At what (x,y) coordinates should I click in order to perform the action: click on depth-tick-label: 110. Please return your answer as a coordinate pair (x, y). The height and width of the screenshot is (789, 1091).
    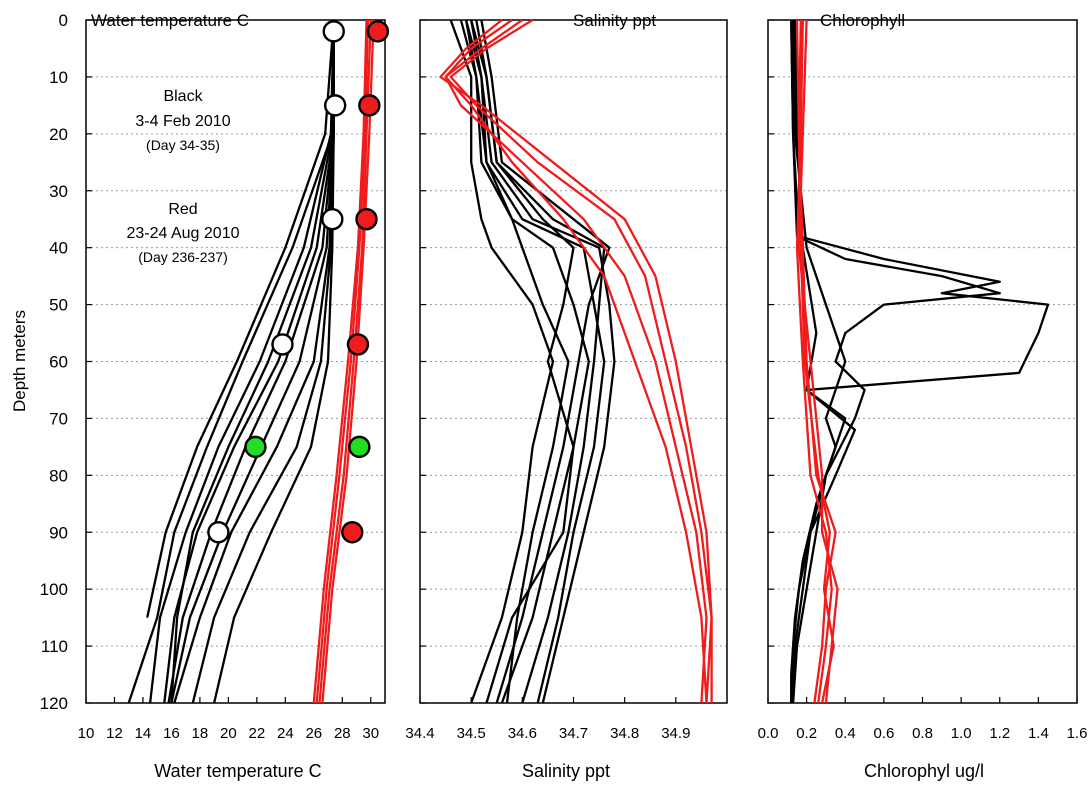
    Looking at the image, I should click on (54, 646).